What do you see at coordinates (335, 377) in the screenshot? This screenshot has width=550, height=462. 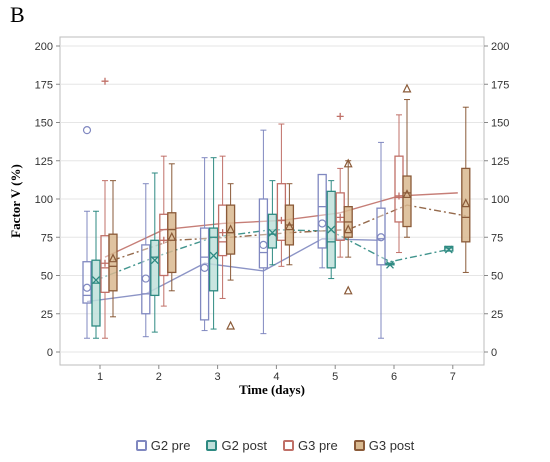 I see `x-tick-label: 5` at bounding box center [335, 377].